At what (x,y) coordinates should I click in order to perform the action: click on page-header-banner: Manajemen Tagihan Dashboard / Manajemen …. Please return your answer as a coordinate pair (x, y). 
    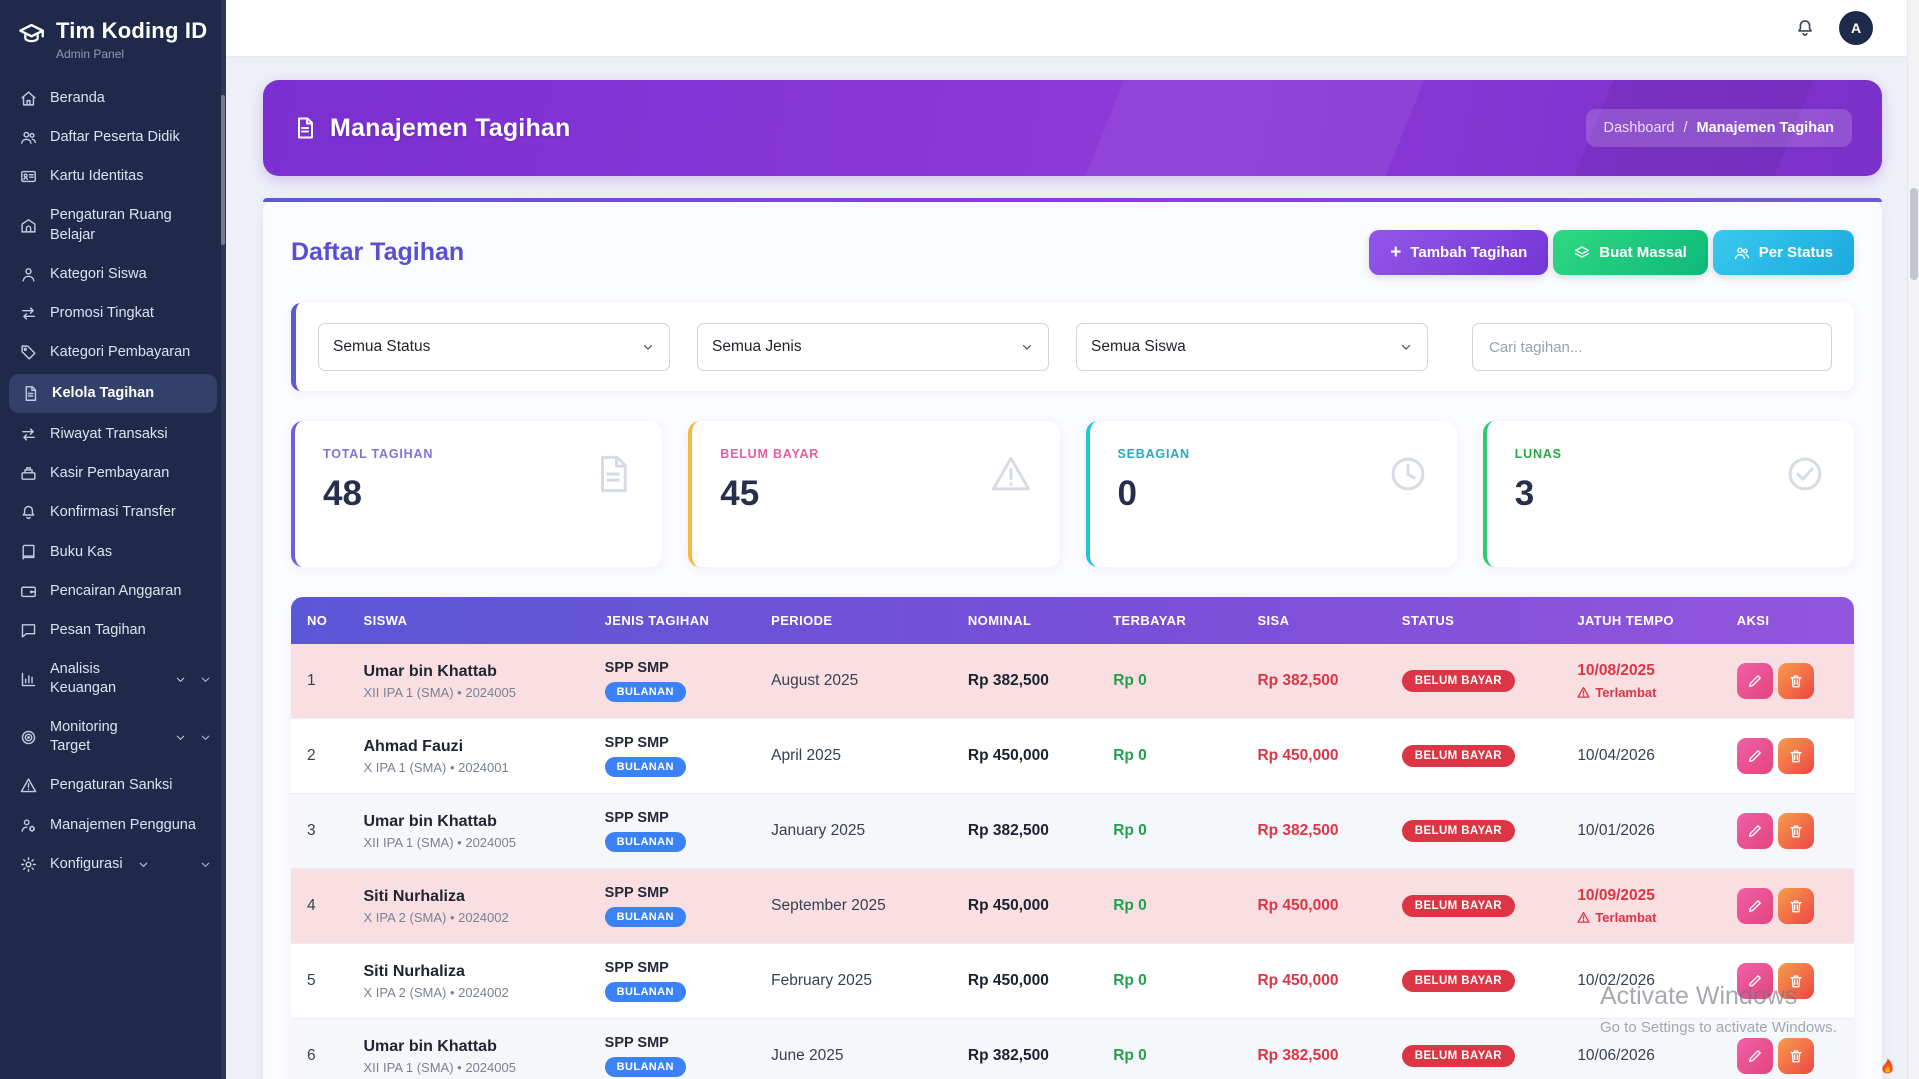
    Looking at the image, I should click on (1072, 128).